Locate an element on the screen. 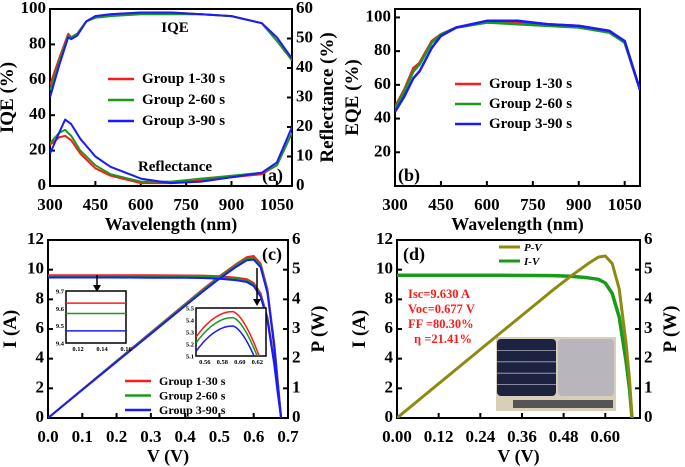 The width and height of the screenshot is (685, 467). x-tick-label: 0.6 is located at coordinates (253, 436).